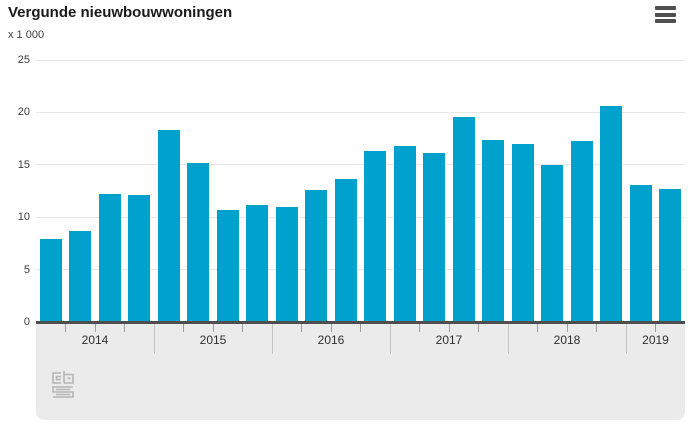 The image size is (689, 424). What do you see at coordinates (63, 384) in the screenshot?
I see `cbs-logo` at bounding box center [63, 384].